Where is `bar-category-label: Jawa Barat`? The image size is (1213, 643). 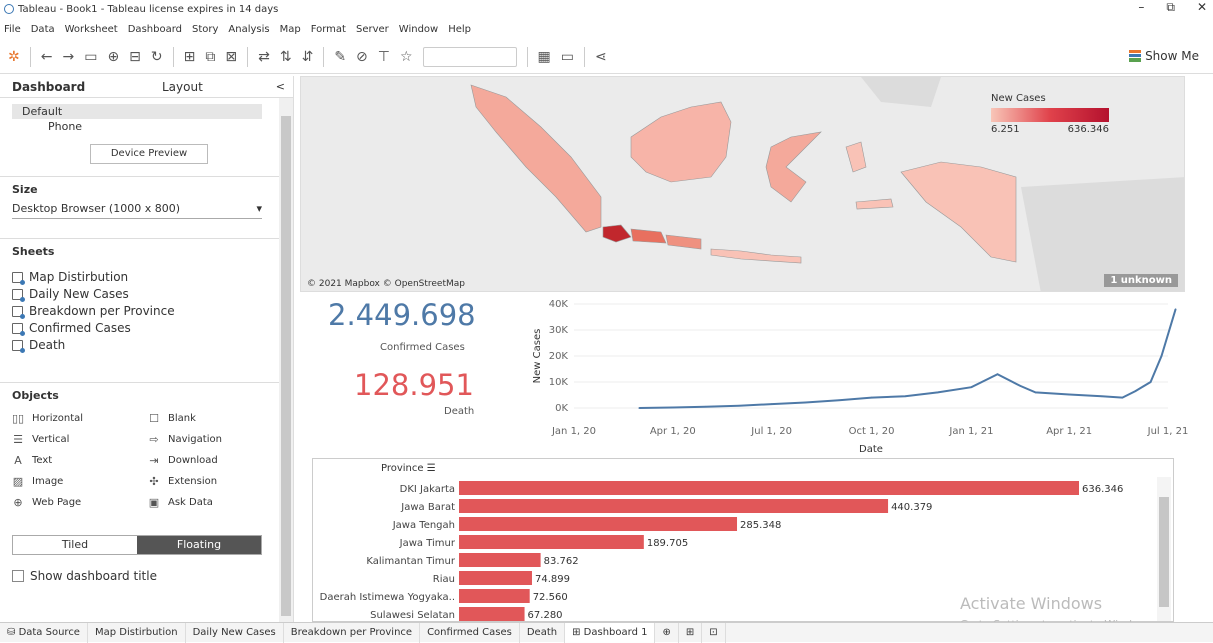
bar-category-label: Jawa Barat is located at coordinates (427, 507).